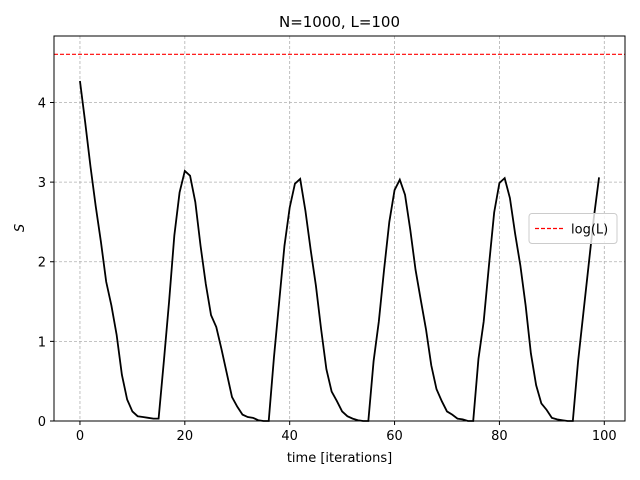  Describe the element at coordinates (339, 22) in the screenshot. I see `chart-title: N=1000, L=100` at that location.